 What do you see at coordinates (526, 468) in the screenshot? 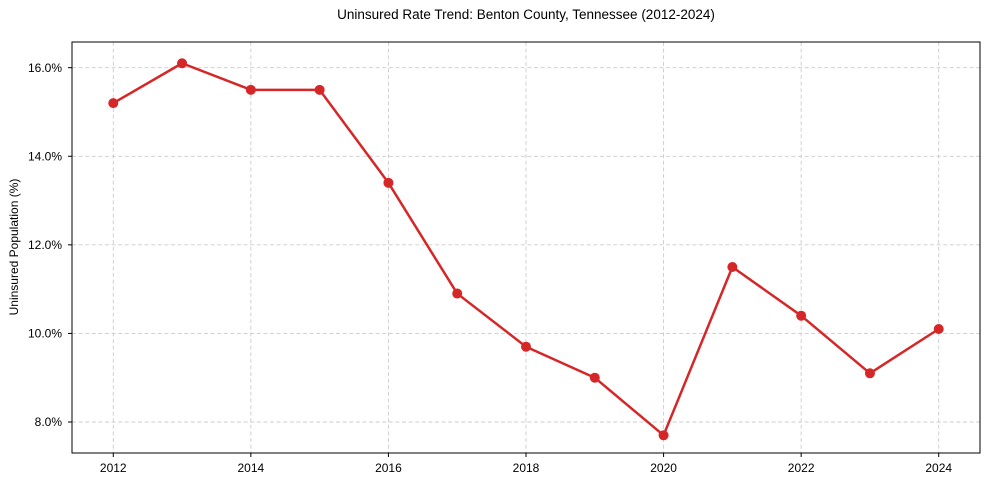
I see `x-tick-label: 2018` at bounding box center [526, 468].